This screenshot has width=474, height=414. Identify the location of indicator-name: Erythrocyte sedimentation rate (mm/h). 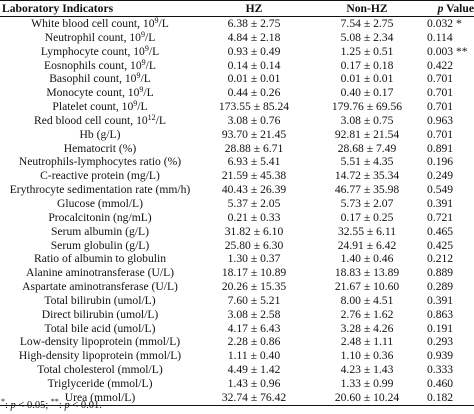
(100, 190).